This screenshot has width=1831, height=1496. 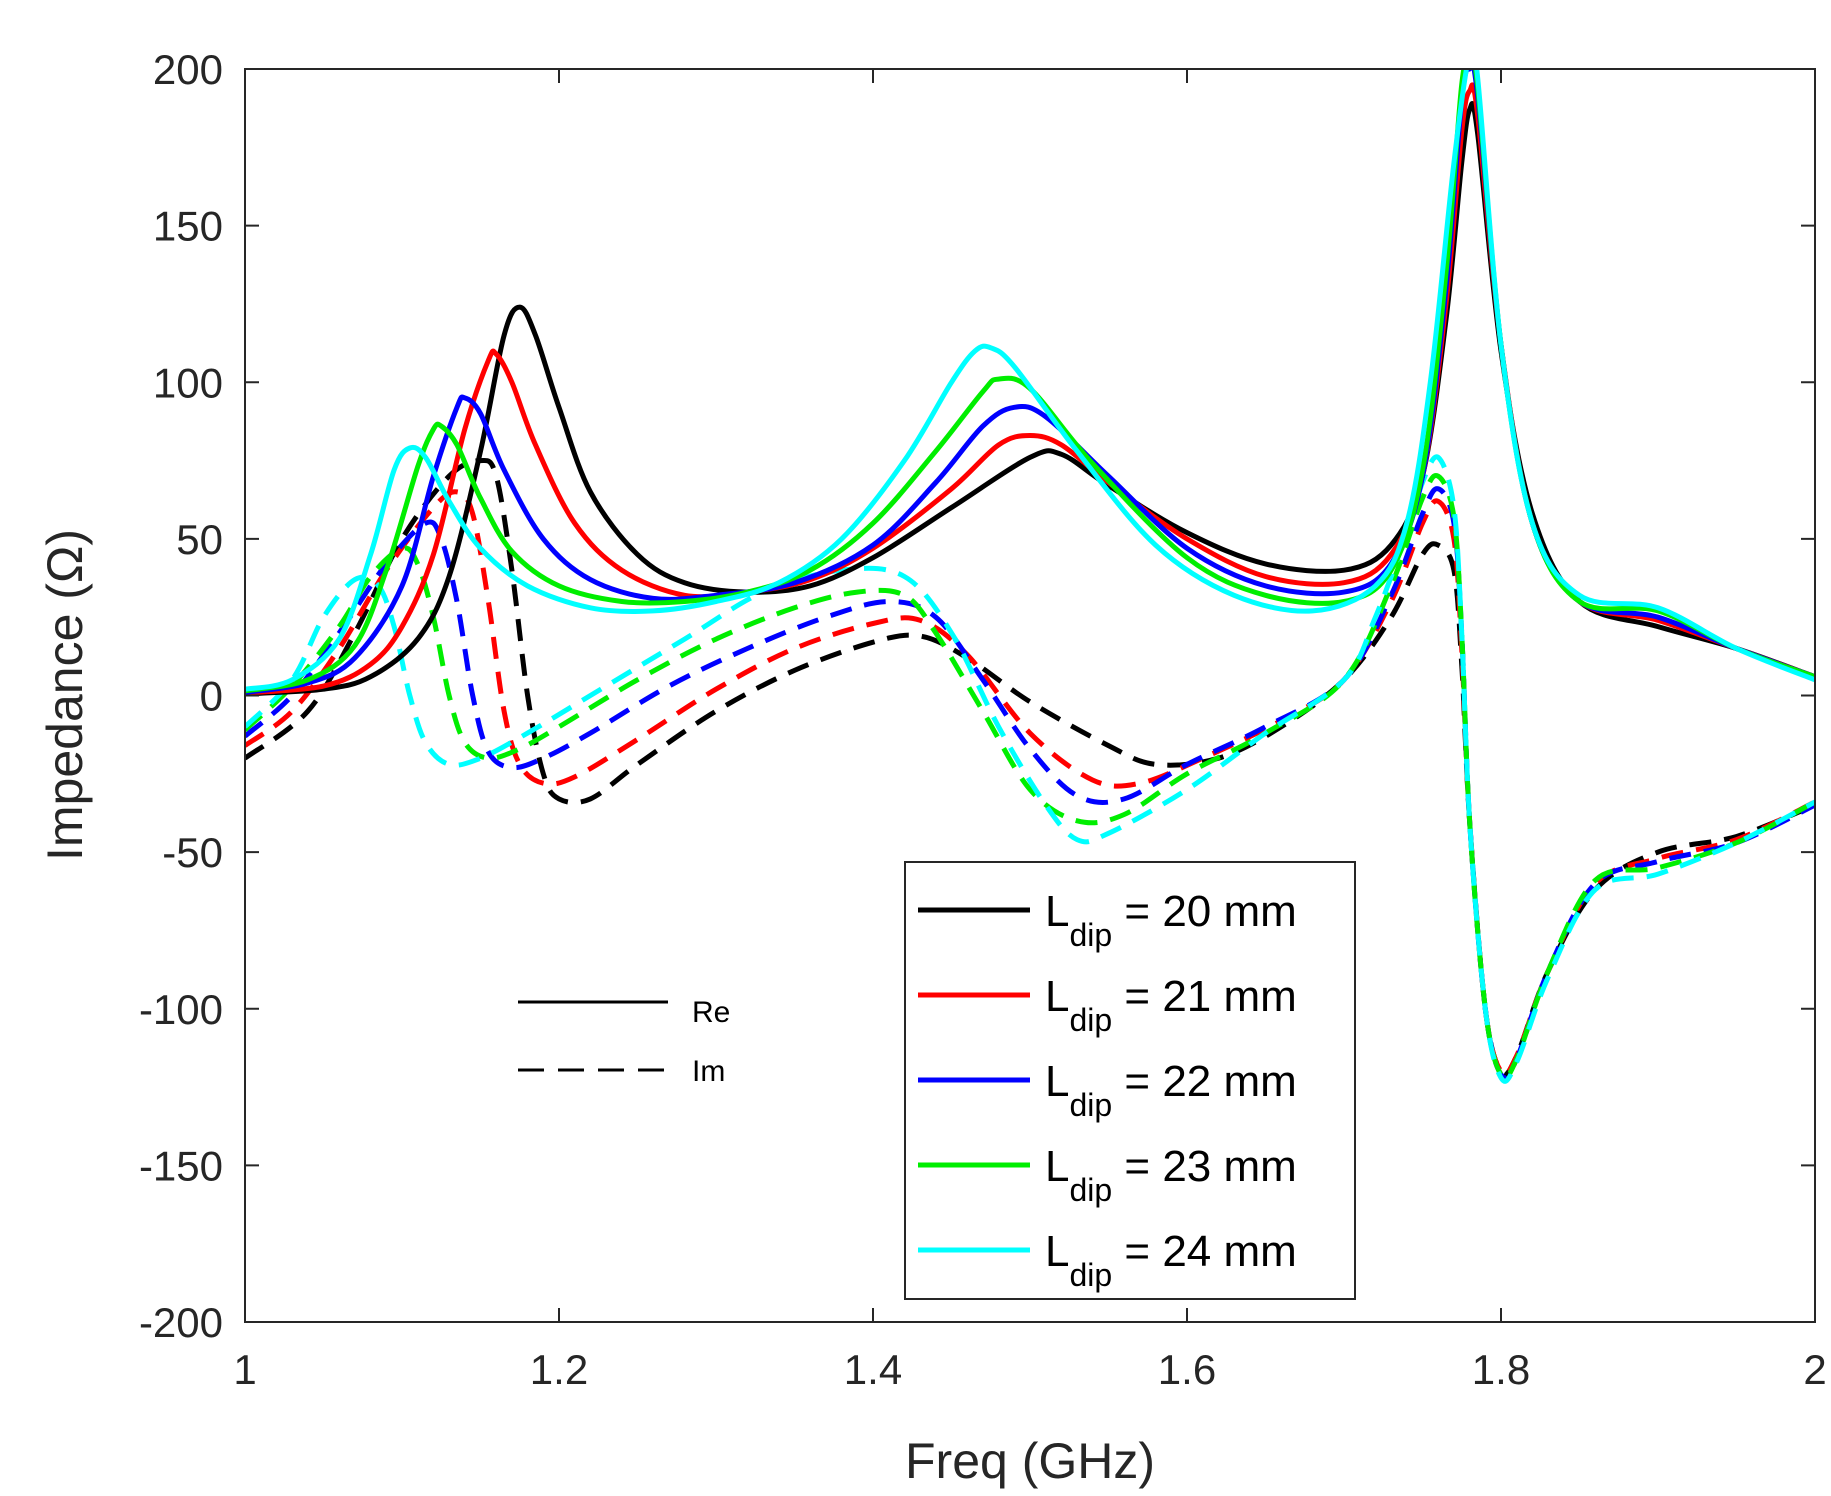 What do you see at coordinates (1171, 1090) in the screenshot?
I see `legend-label-3: Ldip = 22 mm` at bounding box center [1171, 1090].